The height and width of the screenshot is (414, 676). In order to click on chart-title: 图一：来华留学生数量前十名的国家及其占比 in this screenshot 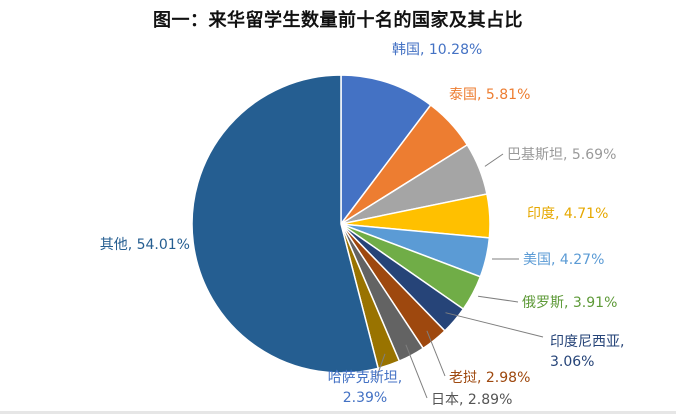, I will do `click(338, 20)`.